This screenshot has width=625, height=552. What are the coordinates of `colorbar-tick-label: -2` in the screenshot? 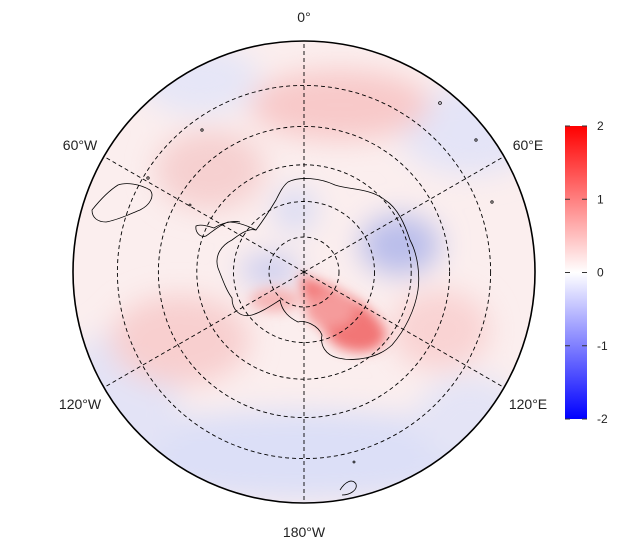 It's located at (602, 419).